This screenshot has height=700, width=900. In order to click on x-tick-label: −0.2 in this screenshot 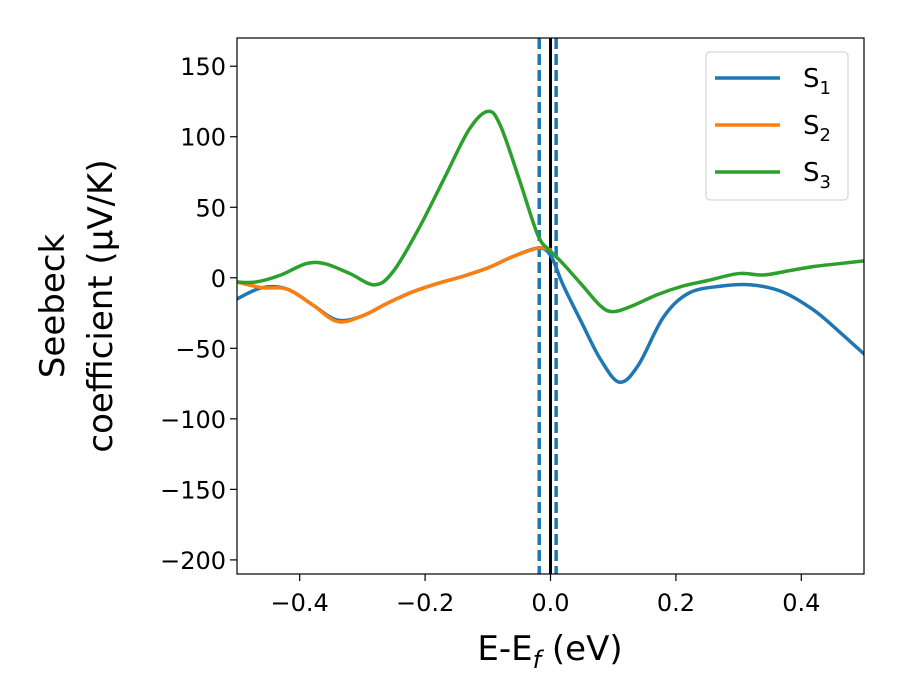, I will do `click(425, 603)`.